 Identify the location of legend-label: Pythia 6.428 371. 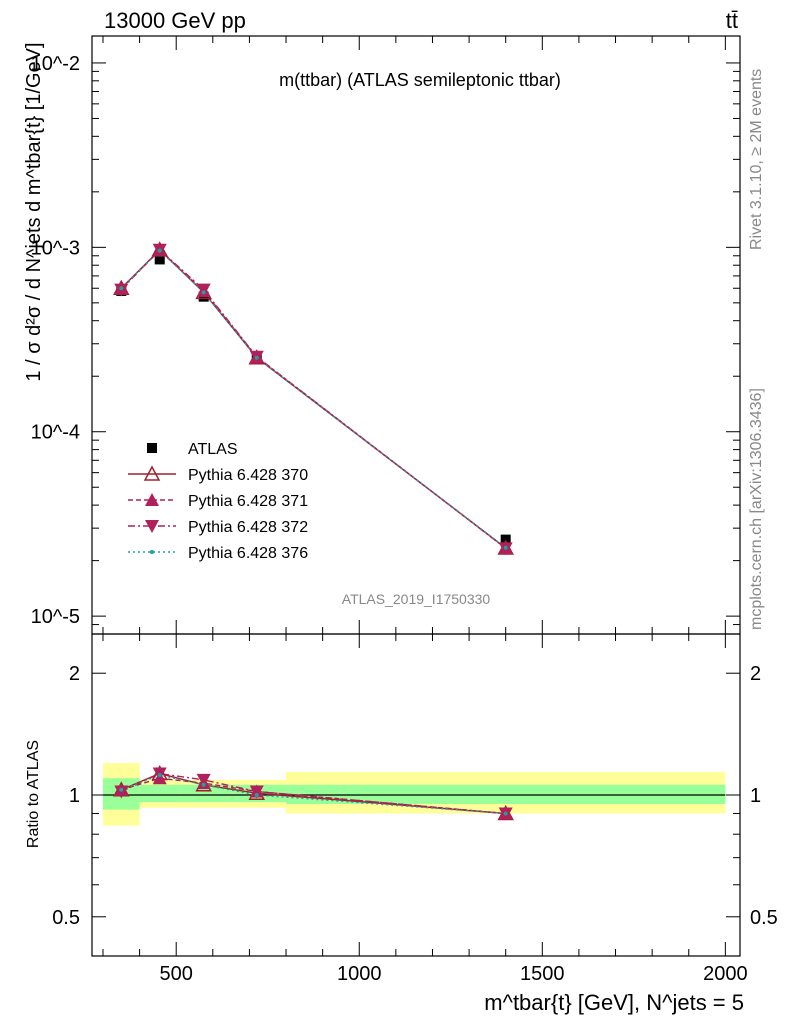
(248, 501).